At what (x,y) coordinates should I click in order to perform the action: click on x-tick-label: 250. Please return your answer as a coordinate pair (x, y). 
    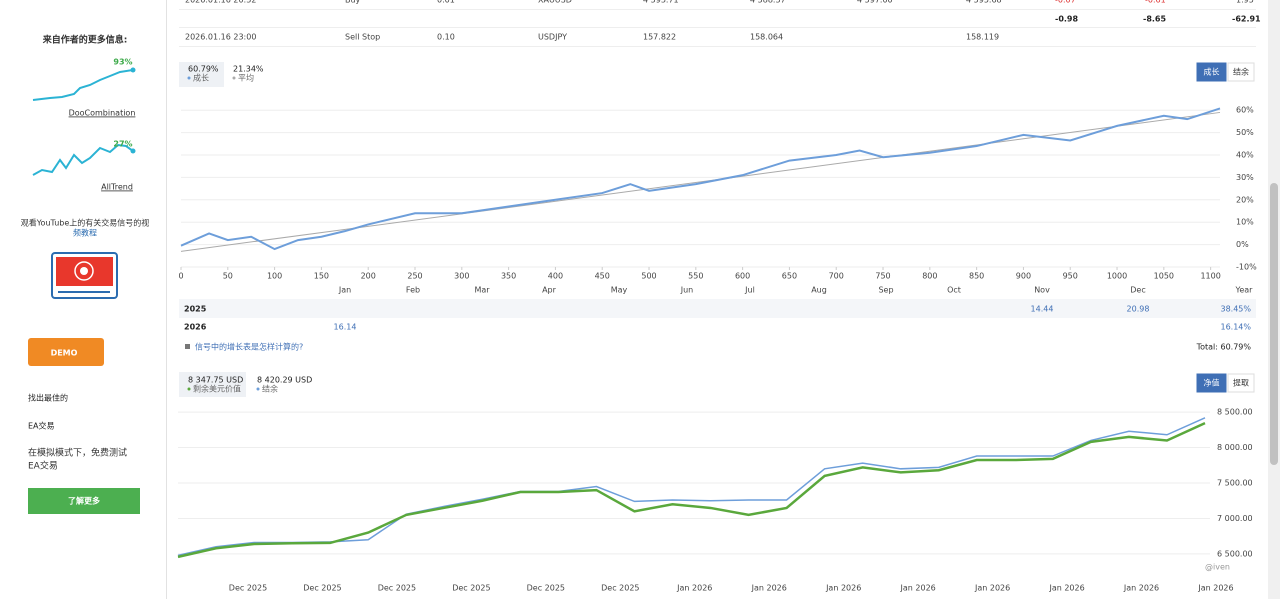
    Looking at the image, I should click on (414, 276).